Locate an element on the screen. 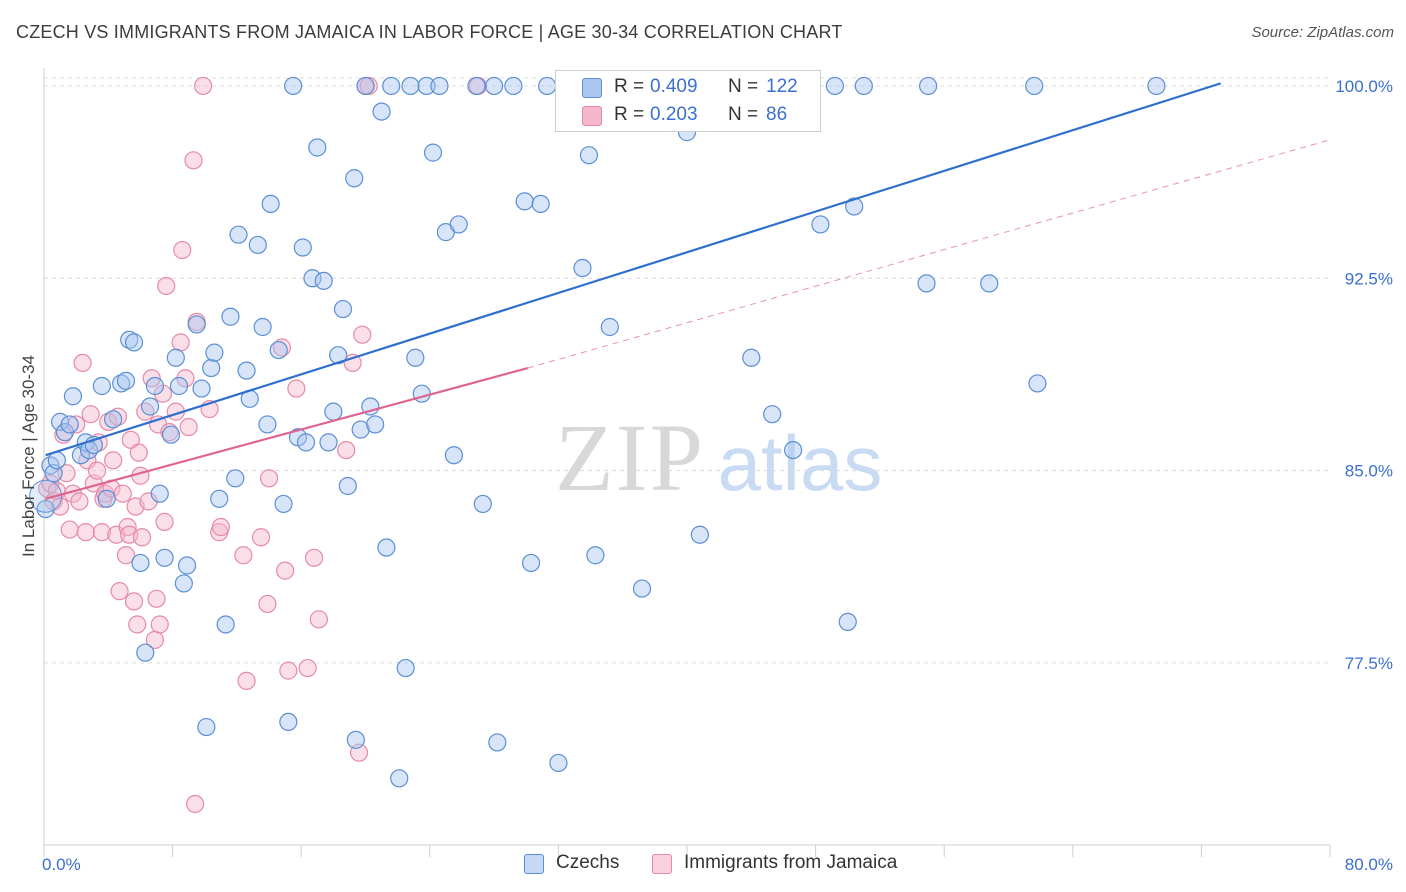  trendline-jamaica is located at coordinates (287, 433).